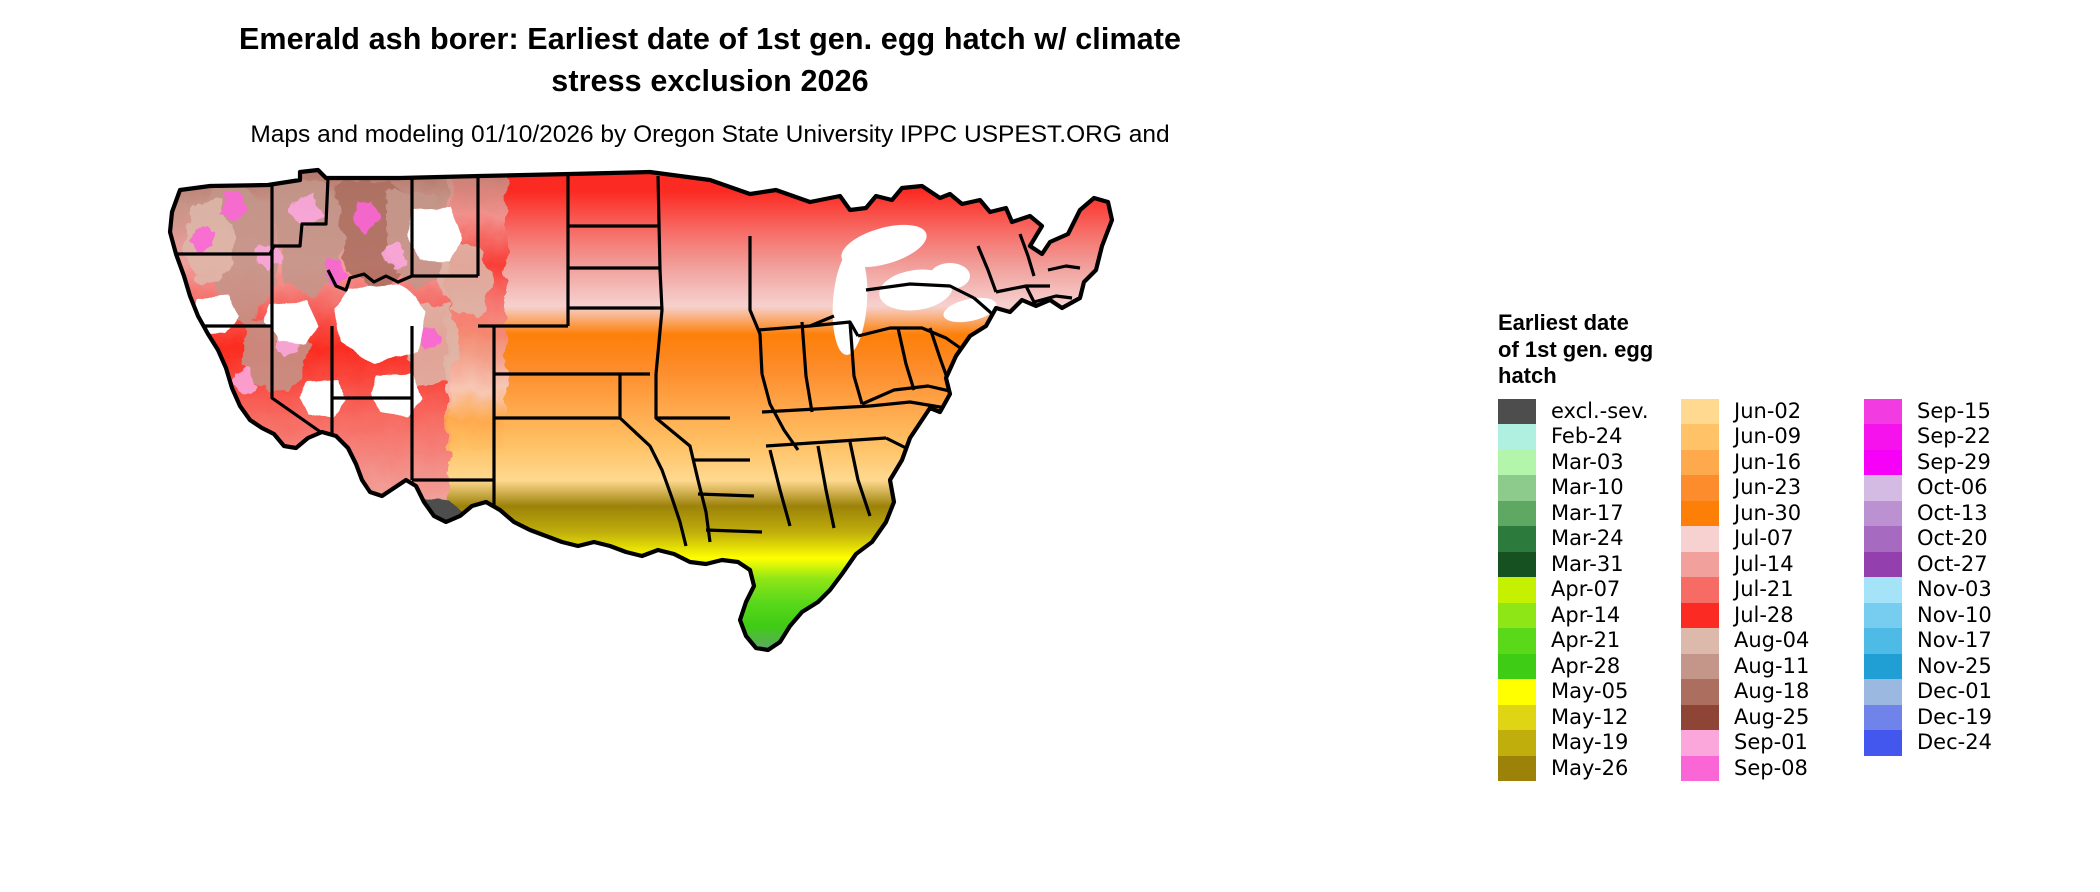 Image resolution: width=2100 pixels, height=892 pixels. What do you see at coordinates (1589, 513) in the screenshot?
I see `legend-item: Mar-17` at bounding box center [1589, 513].